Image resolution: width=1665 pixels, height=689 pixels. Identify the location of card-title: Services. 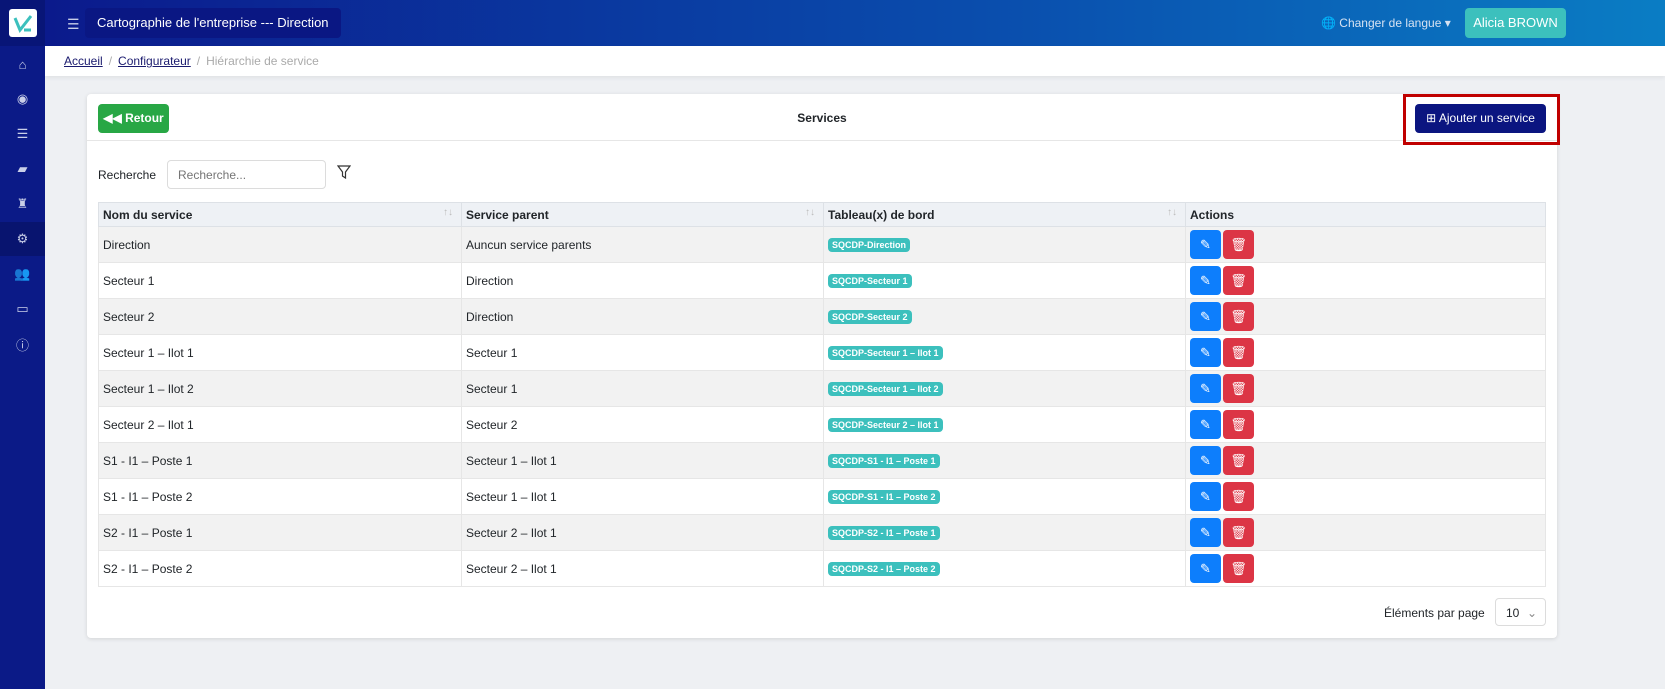
(822, 118).